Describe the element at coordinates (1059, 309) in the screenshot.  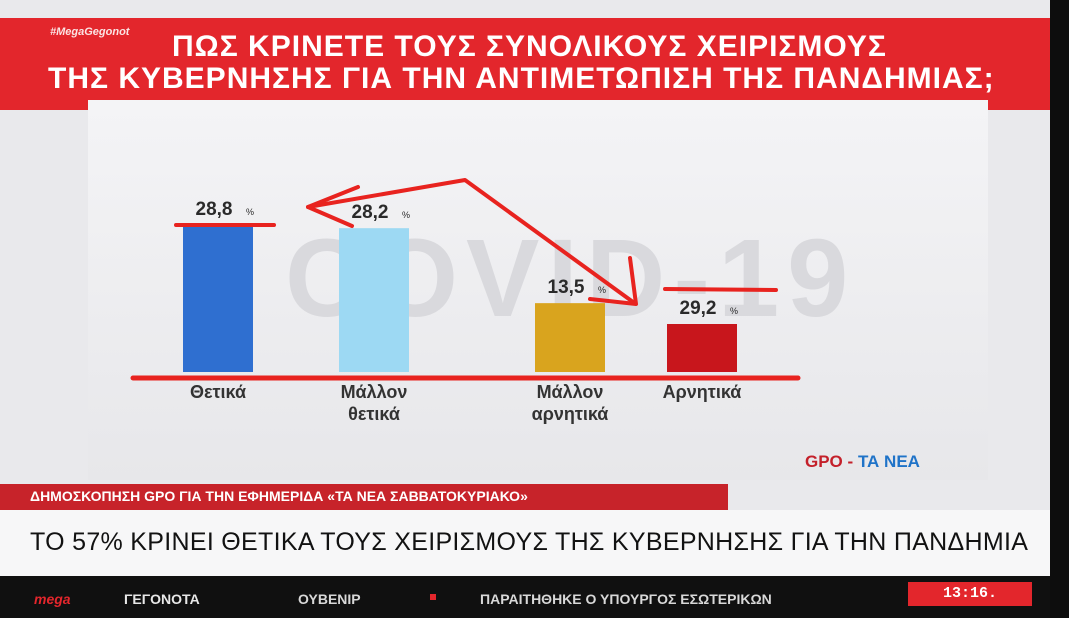
I see `screen-bezel` at that location.